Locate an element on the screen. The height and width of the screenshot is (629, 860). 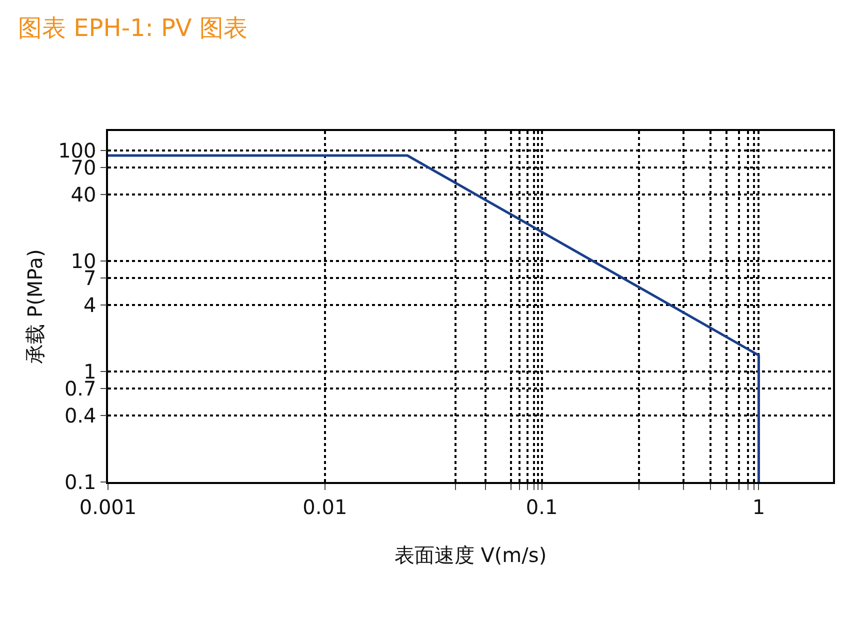
x-tick-label: 0.001 is located at coordinates (108, 506).